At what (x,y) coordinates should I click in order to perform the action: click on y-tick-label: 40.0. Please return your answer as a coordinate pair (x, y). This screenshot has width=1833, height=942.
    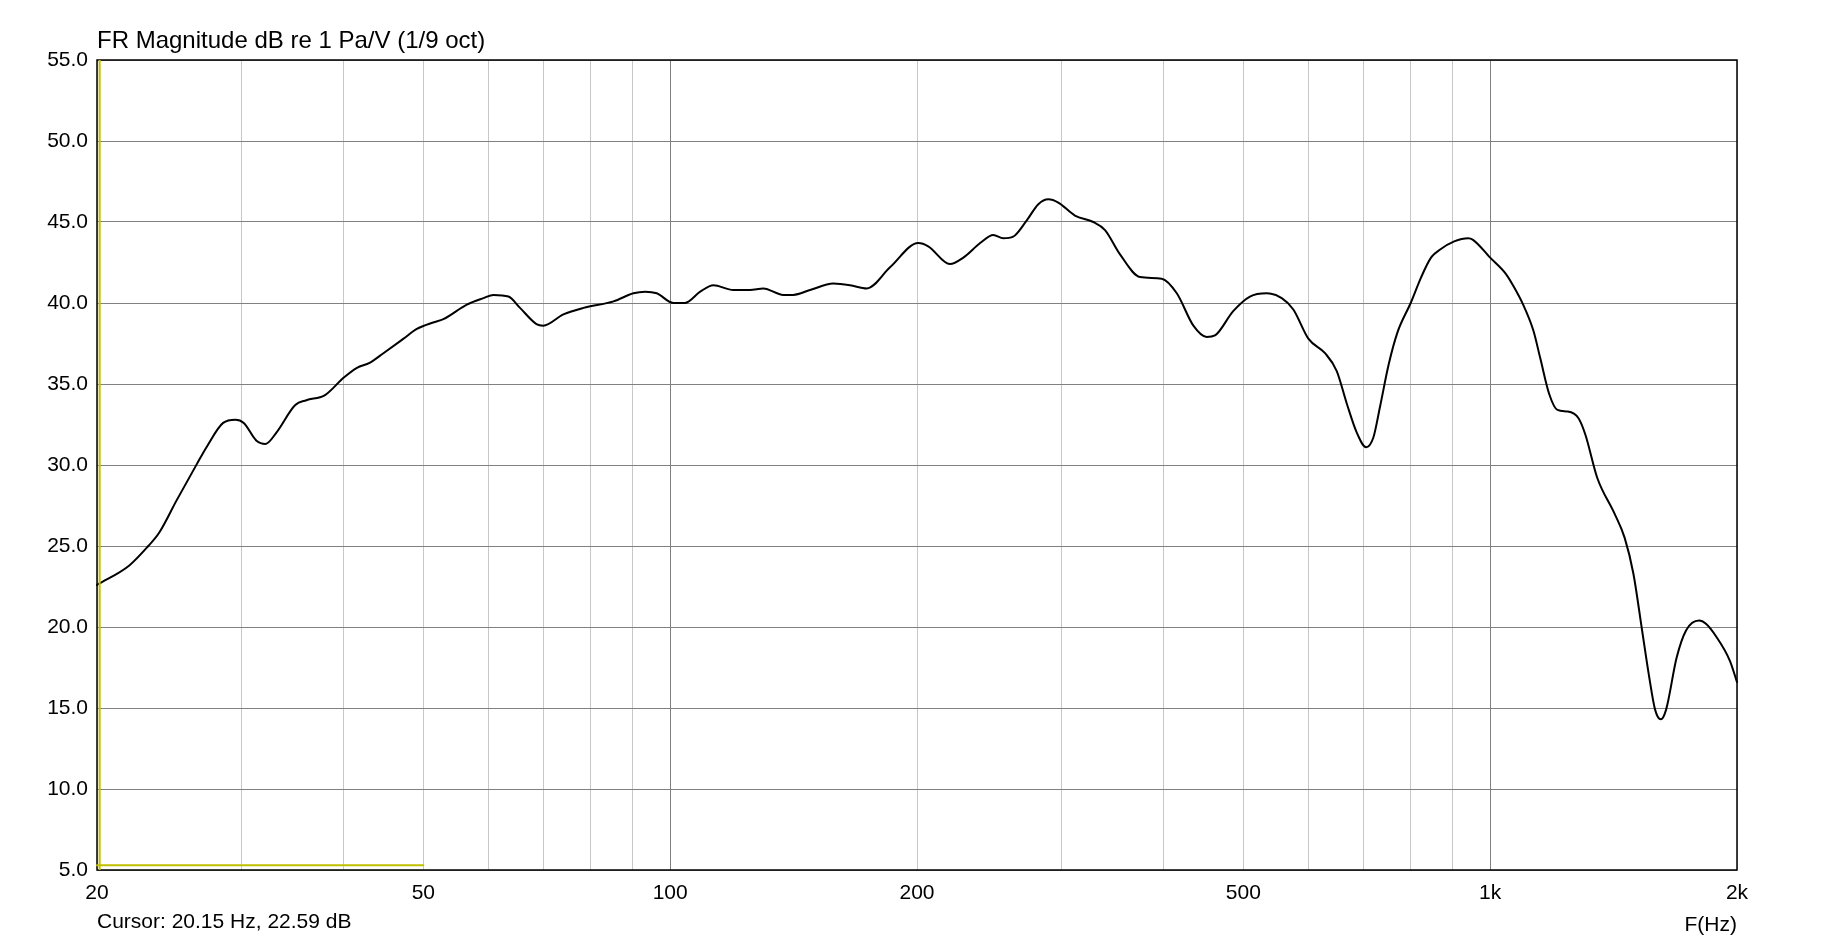
    Looking at the image, I should click on (67, 301).